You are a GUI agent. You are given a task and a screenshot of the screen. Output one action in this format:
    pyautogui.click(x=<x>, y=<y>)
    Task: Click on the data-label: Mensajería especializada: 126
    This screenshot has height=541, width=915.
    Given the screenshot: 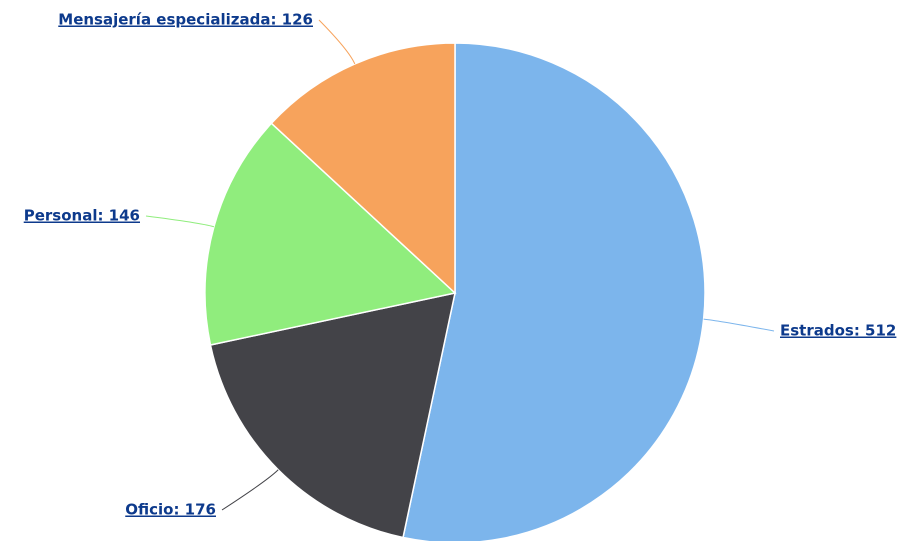 What is the action you would take?
    pyautogui.click(x=185, y=20)
    